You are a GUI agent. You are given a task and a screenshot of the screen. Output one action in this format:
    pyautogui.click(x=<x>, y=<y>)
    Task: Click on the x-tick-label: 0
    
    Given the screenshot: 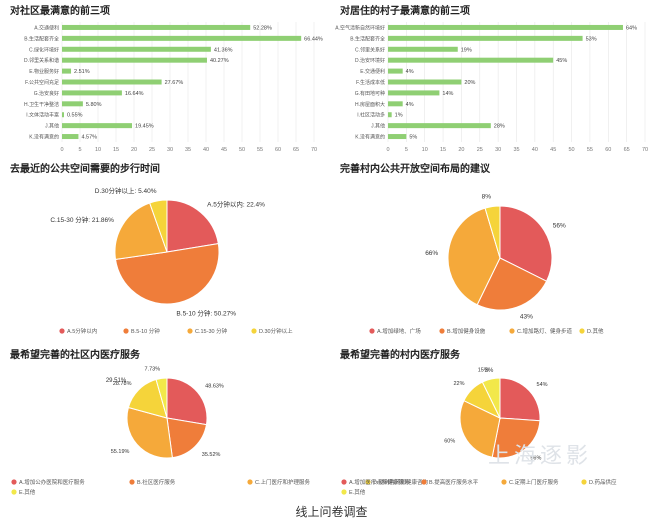 What is the action you would take?
    pyautogui.click(x=61, y=150)
    